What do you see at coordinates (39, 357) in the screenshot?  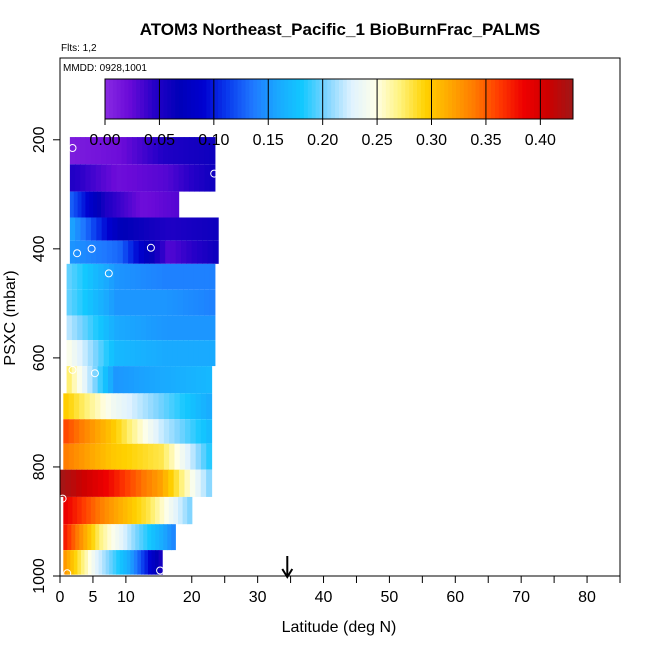 I see `y-tick-label: 600` at bounding box center [39, 357].